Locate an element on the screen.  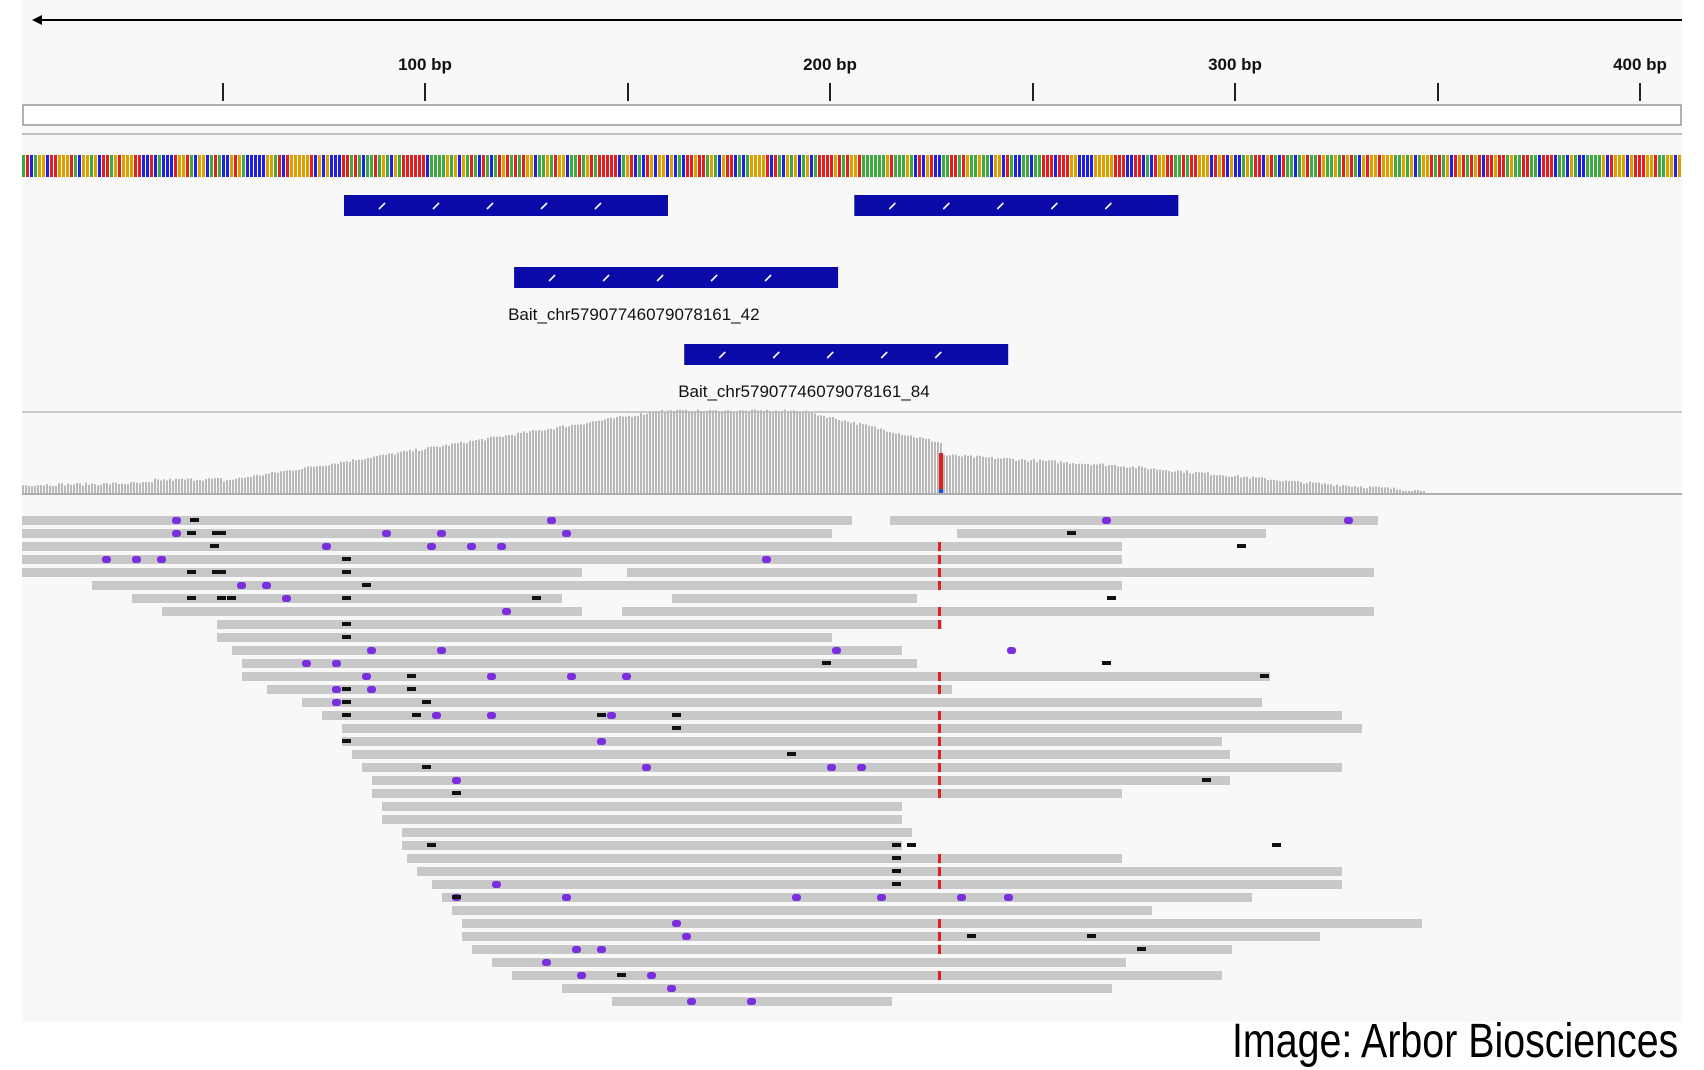
ruler-tick-label: 200 bp is located at coordinates (830, 64).